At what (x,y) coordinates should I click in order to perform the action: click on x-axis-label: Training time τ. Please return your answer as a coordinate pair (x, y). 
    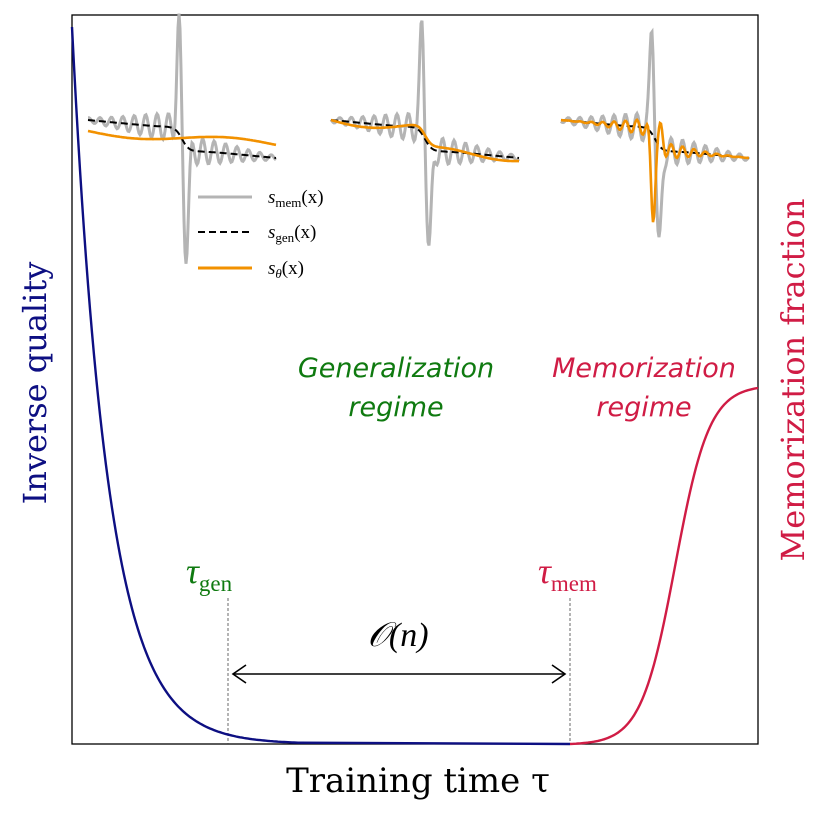
    Looking at the image, I should click on (418, 781).